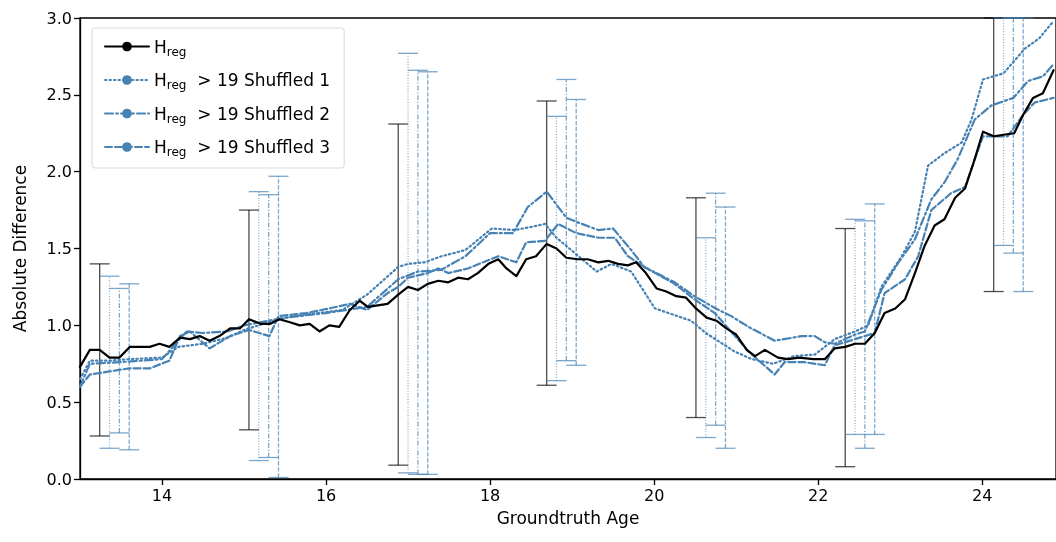 The image size is (1056, 542). Describe the element at coordinates (59, 248) in the screenshot. I see `y-tick-label: 1.5` at that location.